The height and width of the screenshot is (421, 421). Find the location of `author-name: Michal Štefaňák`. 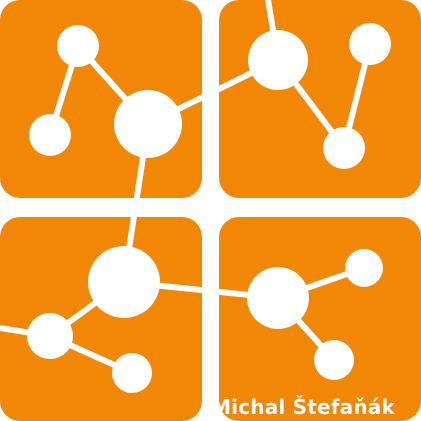

author-name: Michal Štefaňák is located at coordinates (303, 407).